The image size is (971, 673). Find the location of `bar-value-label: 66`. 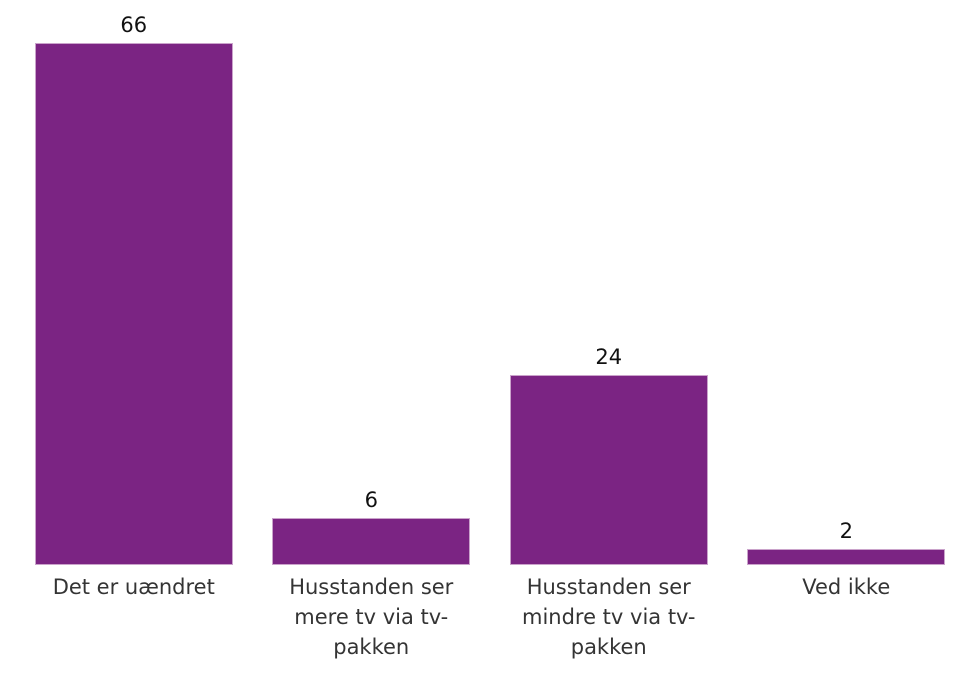

bar-value-label: 66 is located at coordinates (134, 25).